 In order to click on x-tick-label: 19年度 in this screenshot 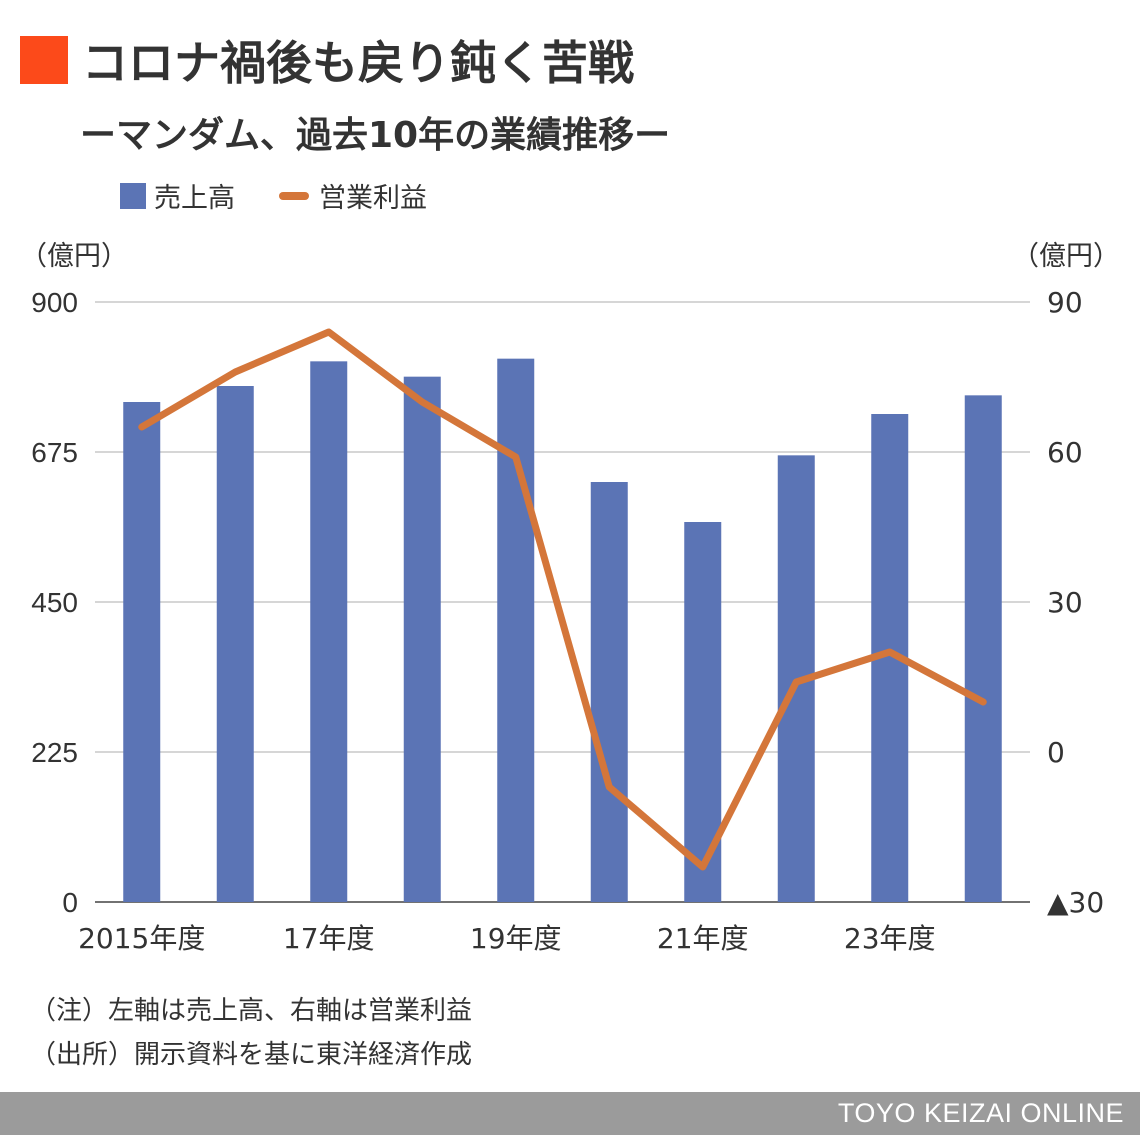, I will do `click(516, 938)`.